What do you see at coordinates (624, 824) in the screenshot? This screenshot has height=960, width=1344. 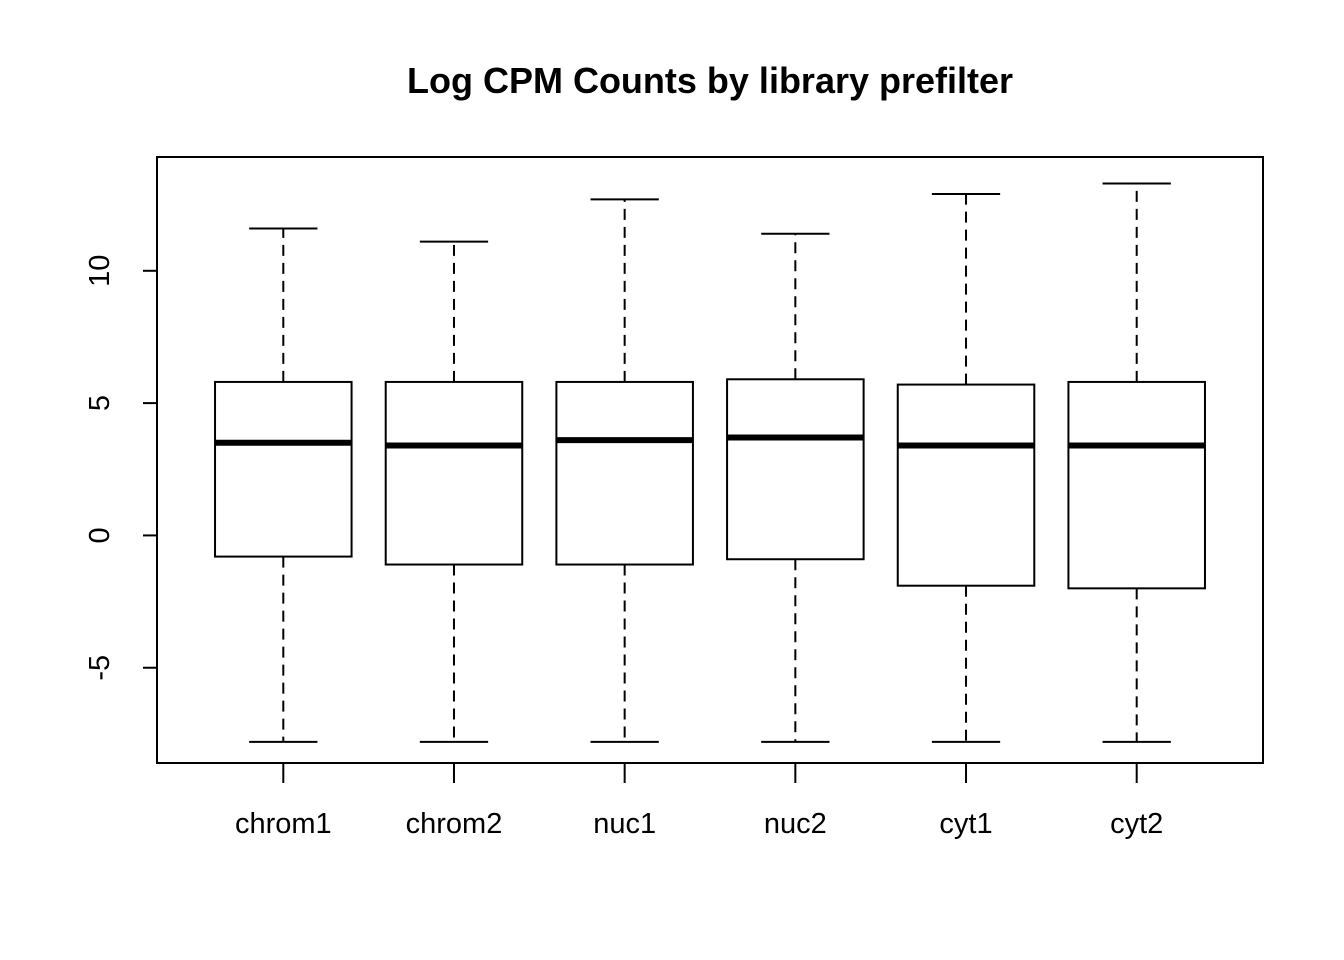 I see `x-tick-label: nuc1` at bounding box center [624, 824].